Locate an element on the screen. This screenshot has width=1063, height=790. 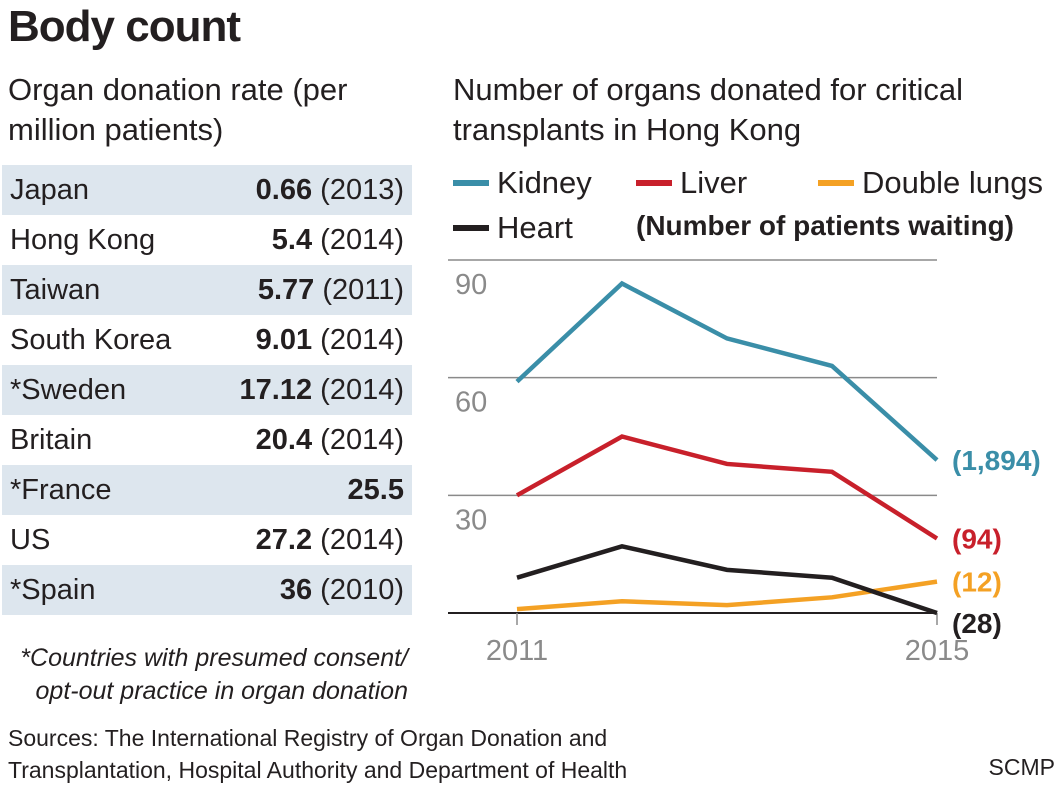
rate-value: 0.66 is located at coordinates (284, 189).